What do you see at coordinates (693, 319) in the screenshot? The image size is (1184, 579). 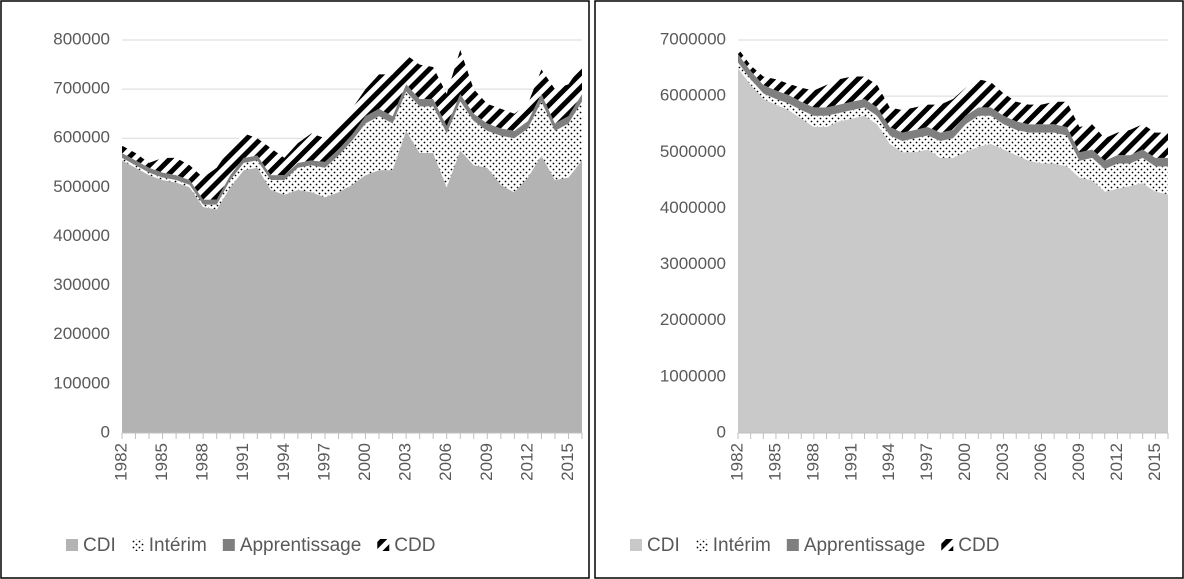 I see `y-tick-label: 2000000` at bounding box center [693, 319].